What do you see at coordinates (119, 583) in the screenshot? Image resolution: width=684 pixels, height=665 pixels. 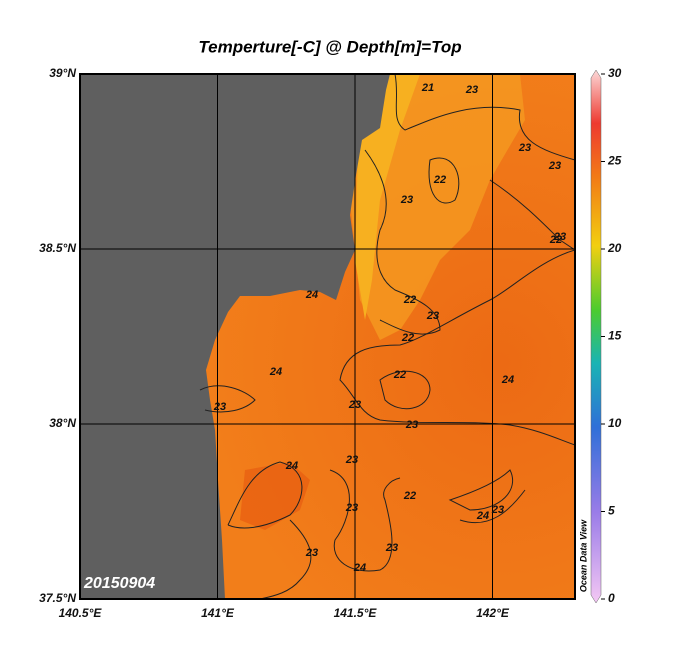 I see `date-label: 20150904` at bounding box center [119, 583].